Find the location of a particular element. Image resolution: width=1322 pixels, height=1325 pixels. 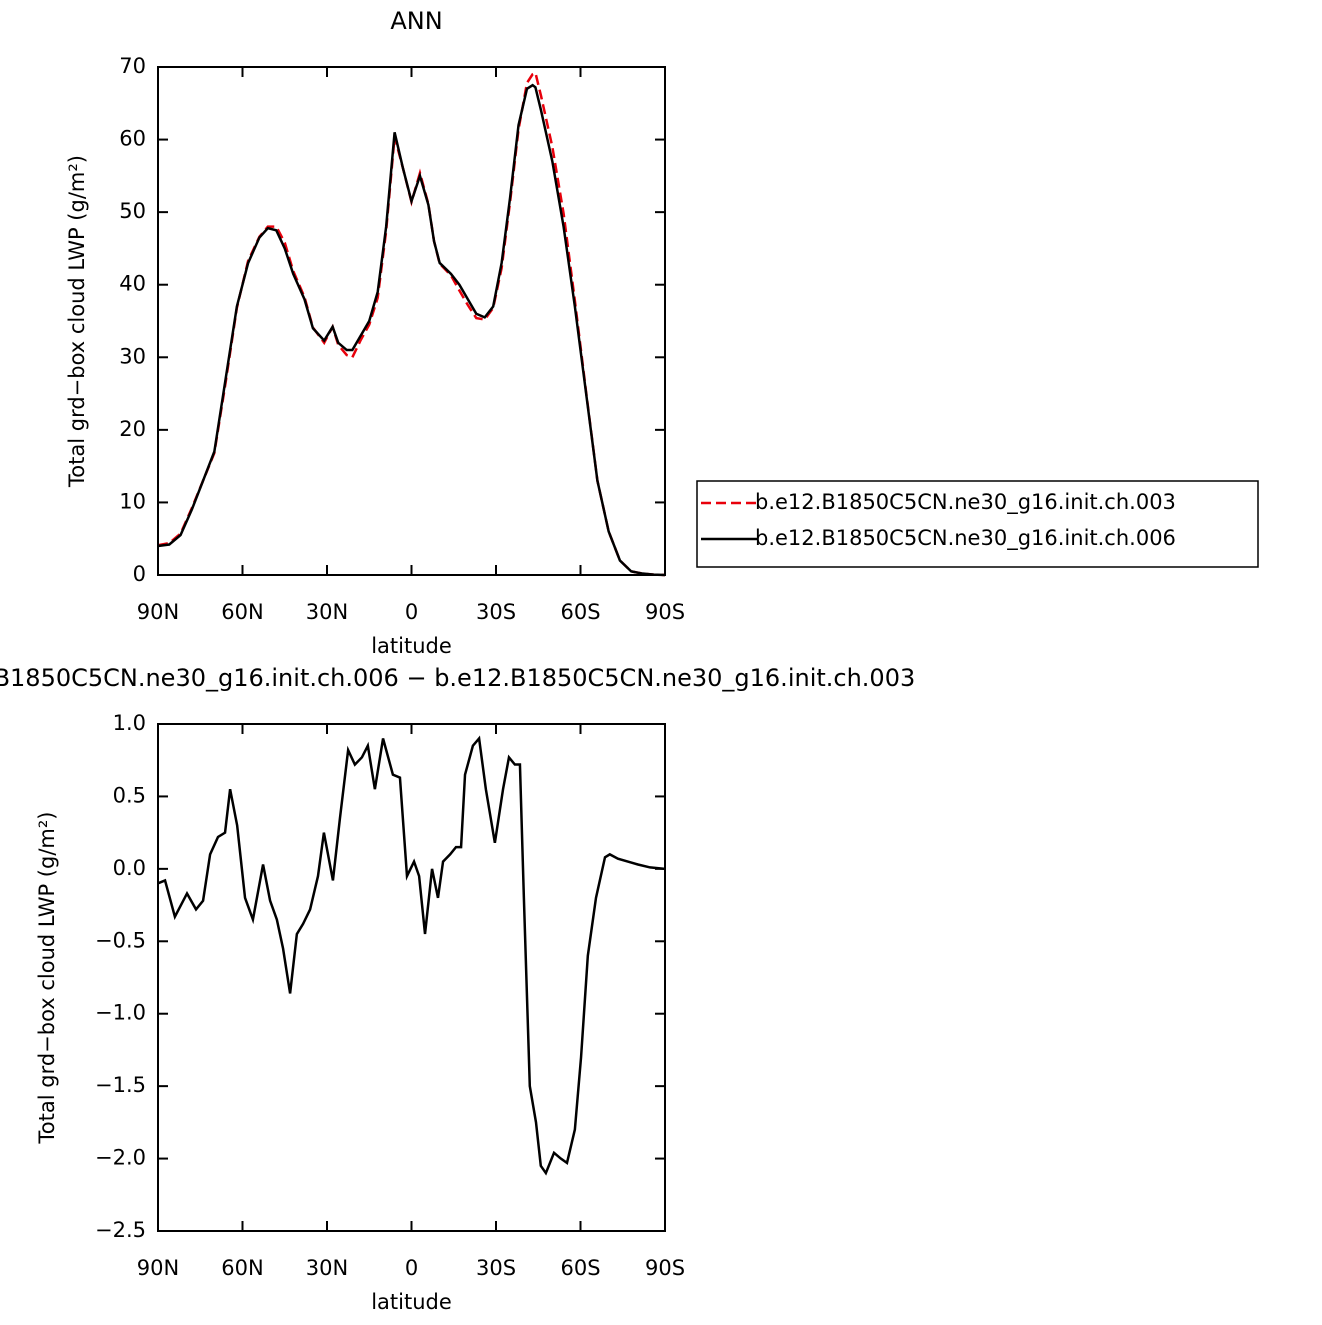

y-tick-label: −1.0 is located at coordinates (120, 1013).